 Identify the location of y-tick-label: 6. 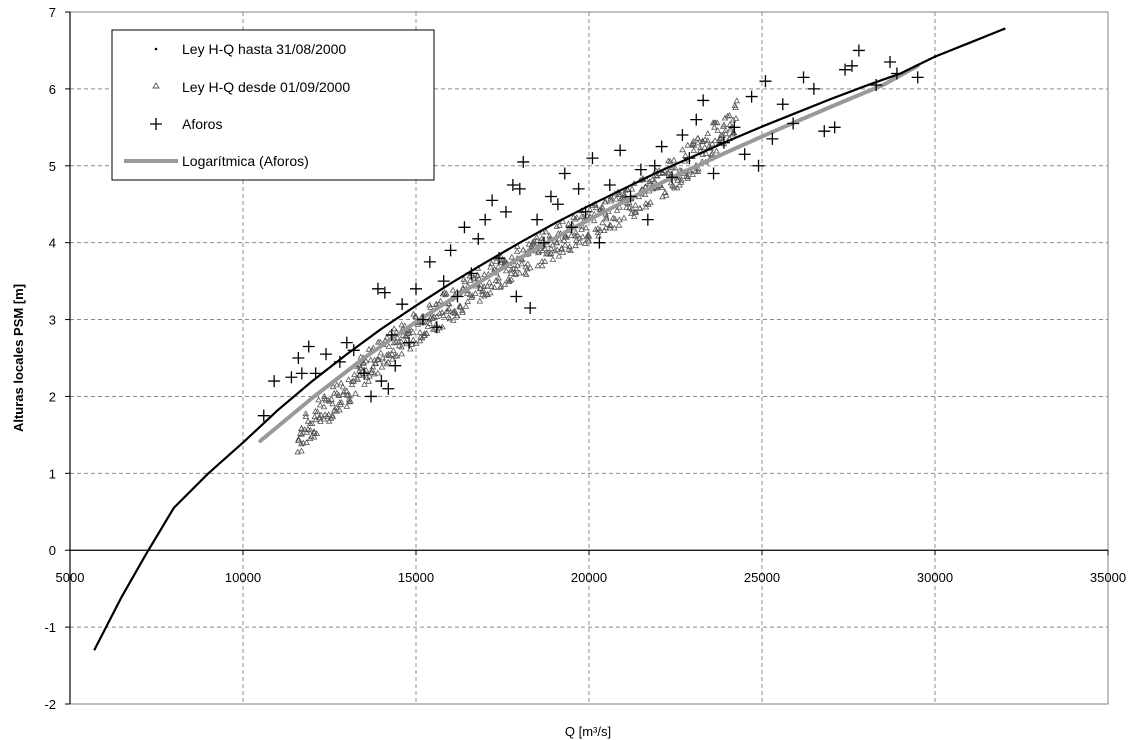
(52, 89).